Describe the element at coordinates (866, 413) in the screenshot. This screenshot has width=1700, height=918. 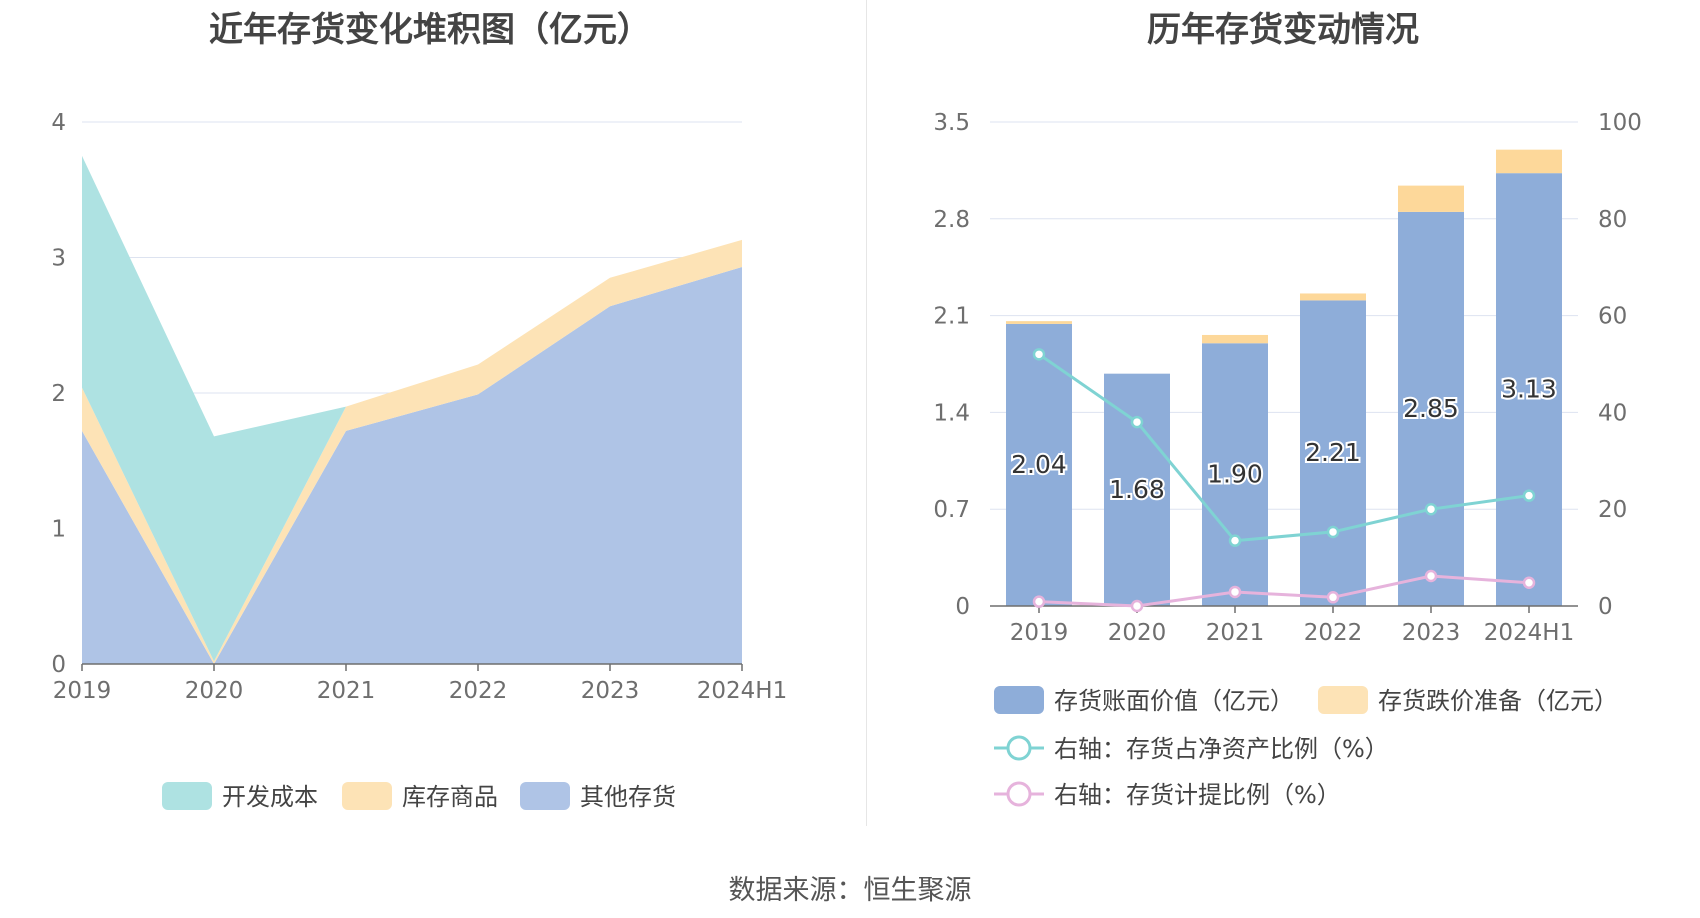
I see `panel-divider` at that location.